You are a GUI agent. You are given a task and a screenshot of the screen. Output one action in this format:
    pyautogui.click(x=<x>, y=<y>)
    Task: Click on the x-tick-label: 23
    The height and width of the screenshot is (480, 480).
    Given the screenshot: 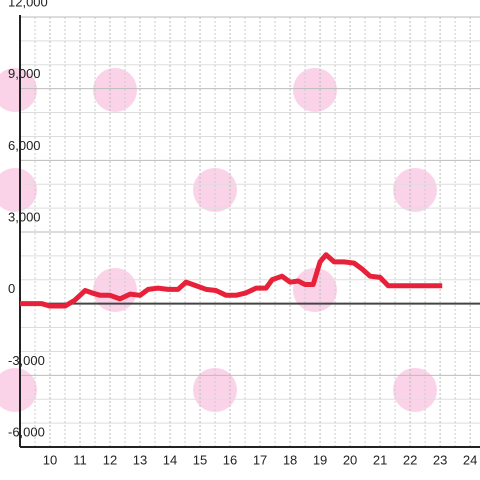 What is the action you would take?
    pyautogui.click(x=440, y=459)
    